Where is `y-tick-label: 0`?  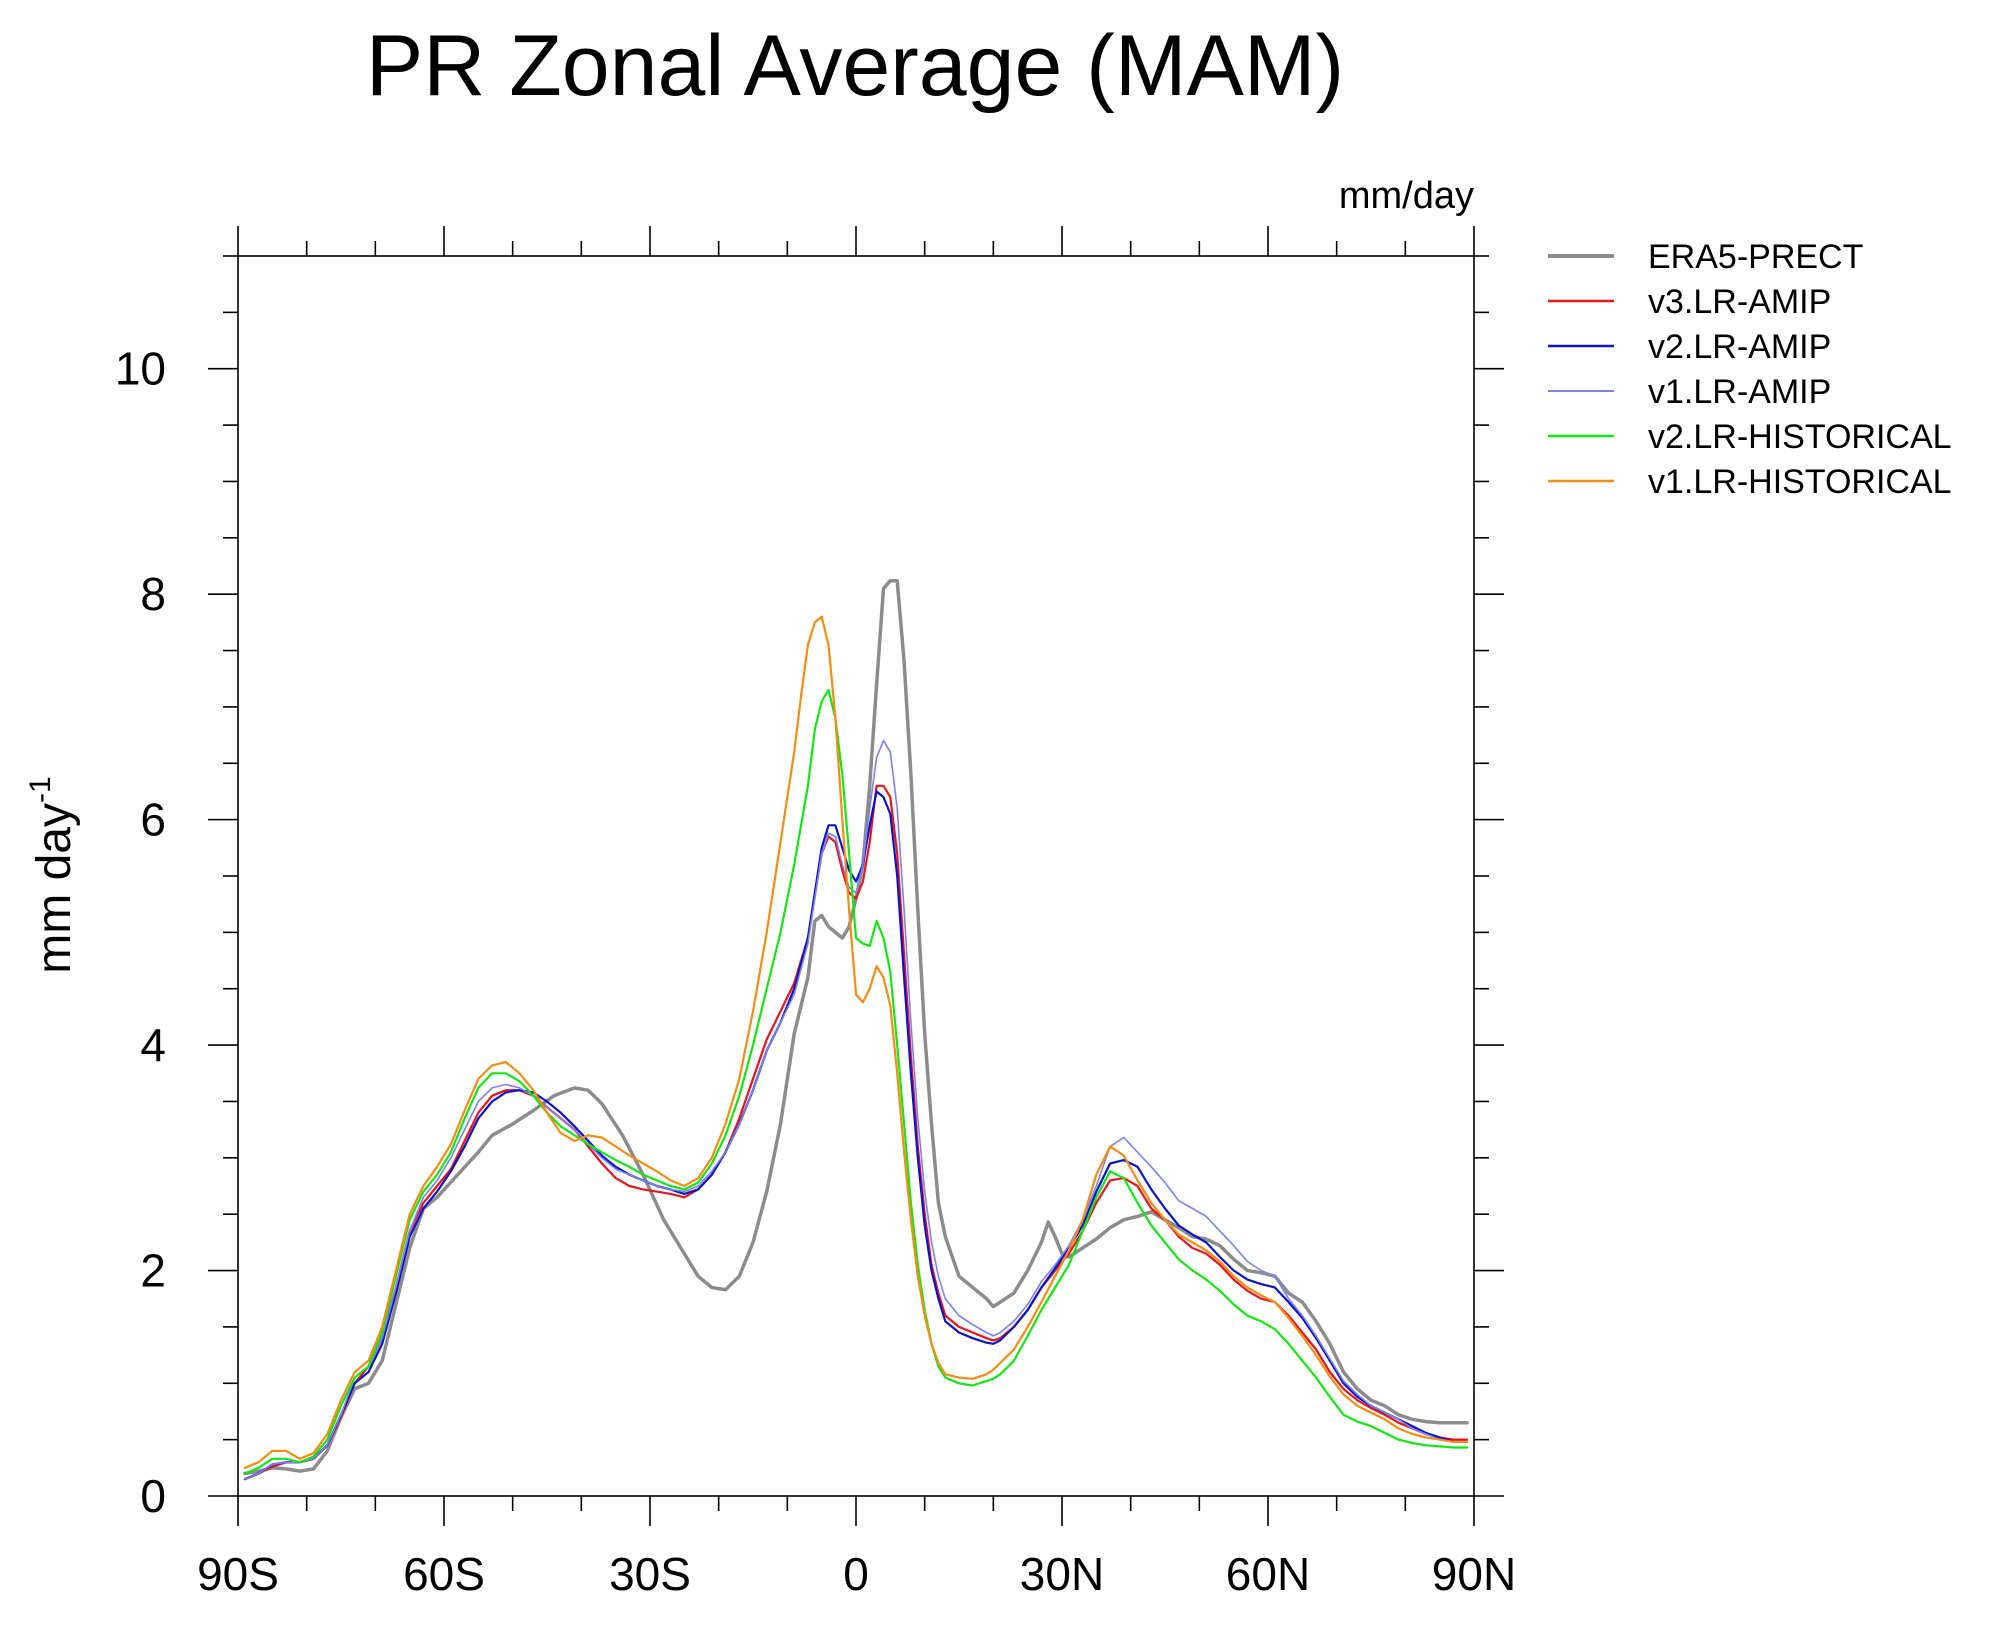
y-tick-label: 0 is located at coordinates (153, 1496).